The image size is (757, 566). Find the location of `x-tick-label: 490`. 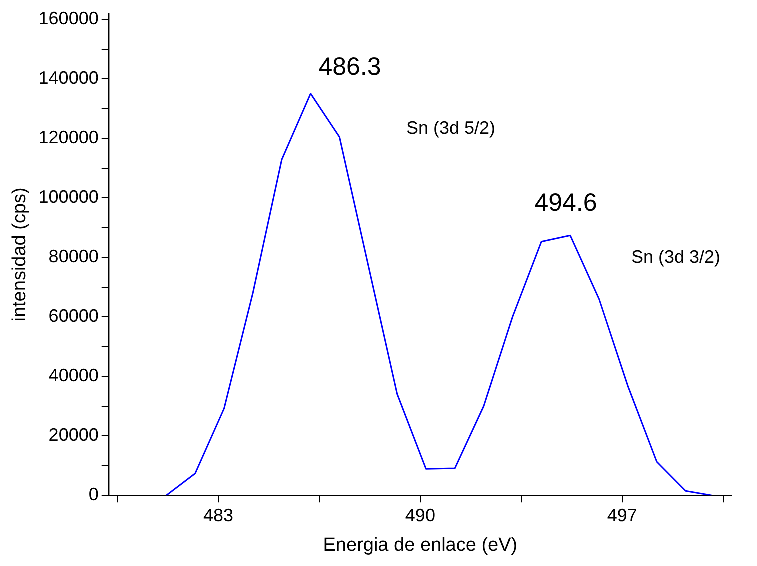

x-tick-label: 490 is located at coordinates (420, 515).